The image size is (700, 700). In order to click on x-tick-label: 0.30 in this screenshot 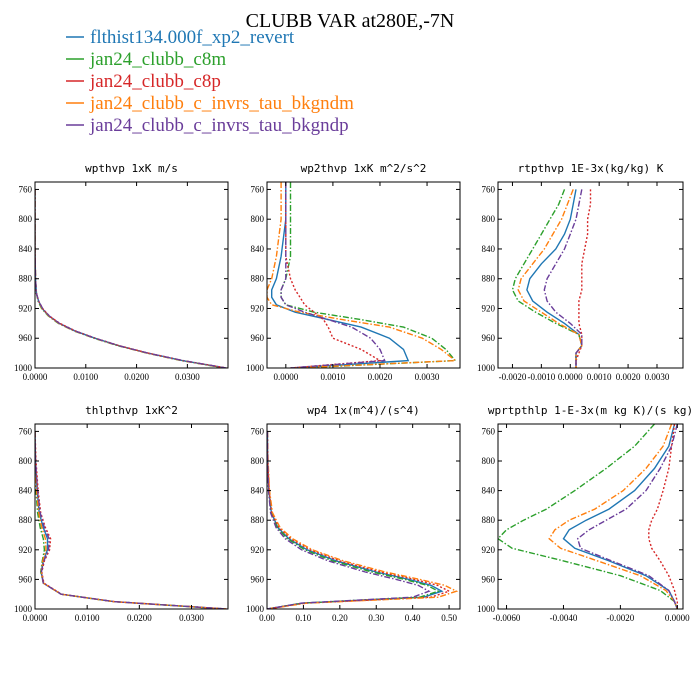, I will do `click(376, 618)`.